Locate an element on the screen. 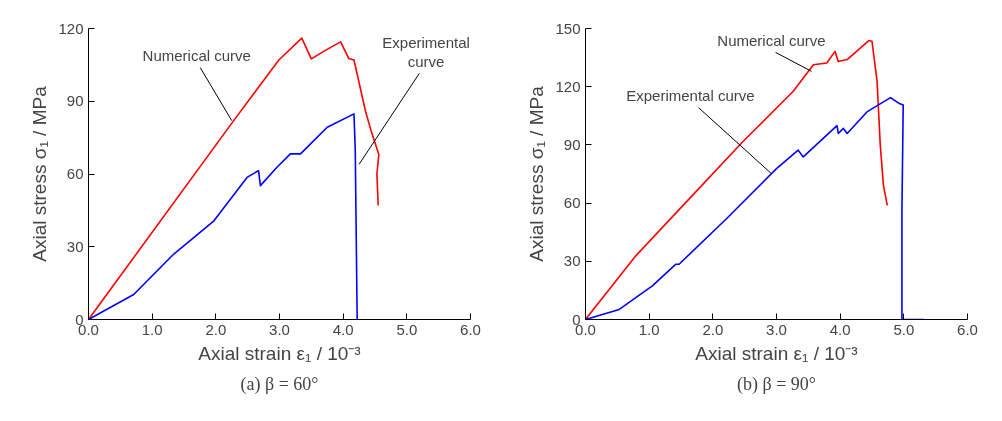 Image resolution: width=1002 pixels, height=421 pixels. line-series is located at coordinates (223, 216).